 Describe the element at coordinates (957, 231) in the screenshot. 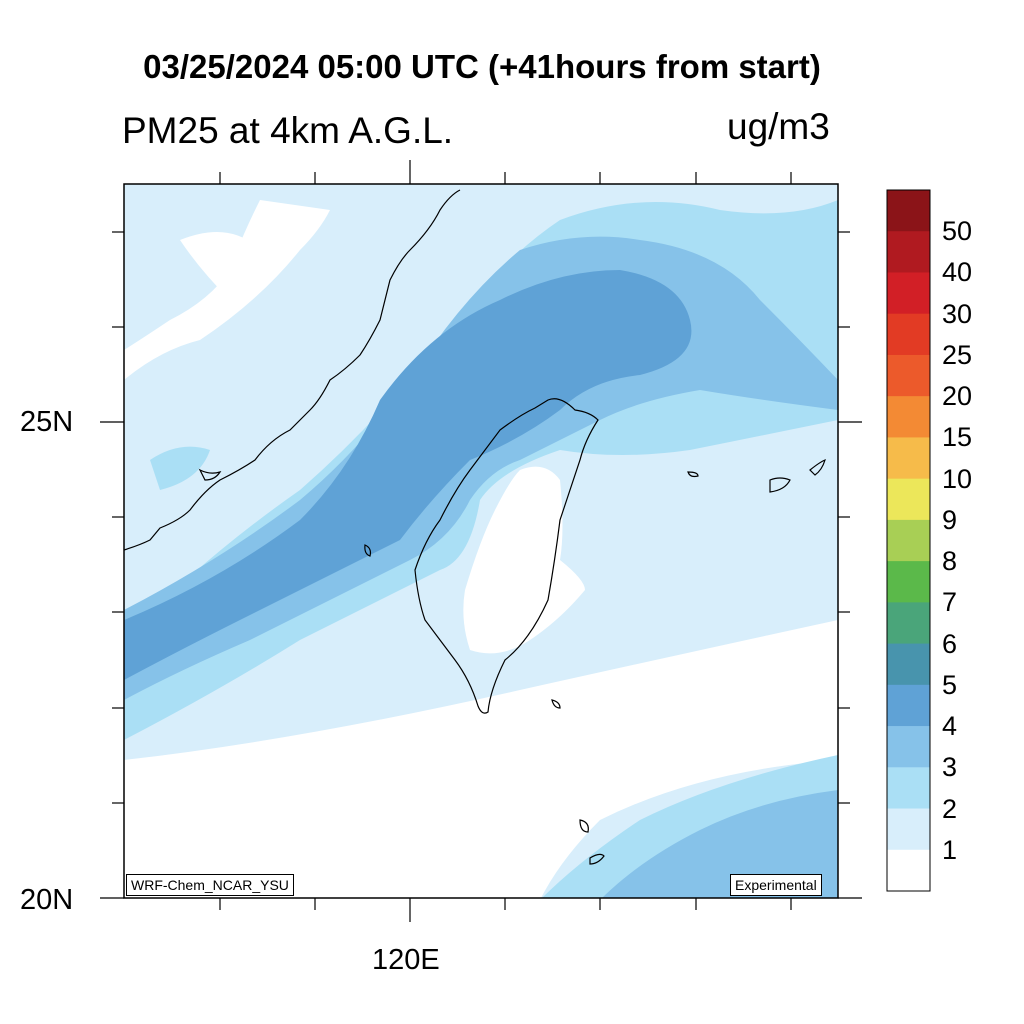

I see `colorbar-label: 50` at that location.